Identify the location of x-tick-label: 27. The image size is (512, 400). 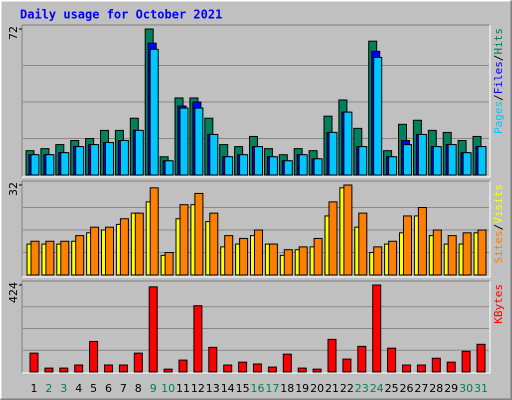
(421, 388).